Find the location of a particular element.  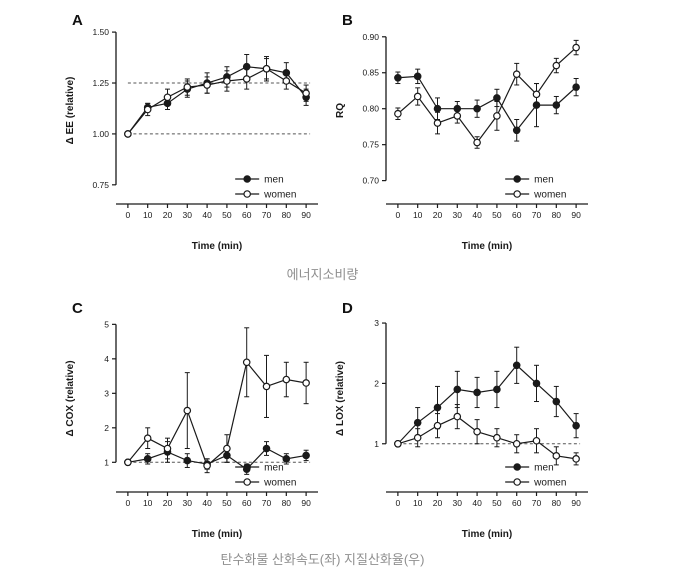

panel-a-letter: A is located at coordinates (78, 20).